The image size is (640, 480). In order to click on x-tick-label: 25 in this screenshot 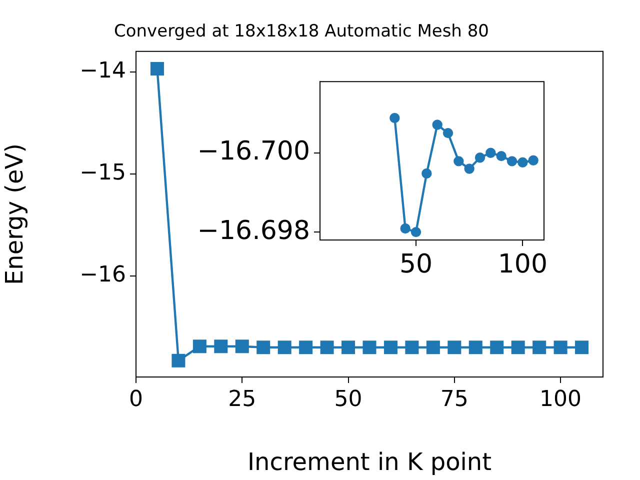, I will do `click(242, 399)`.